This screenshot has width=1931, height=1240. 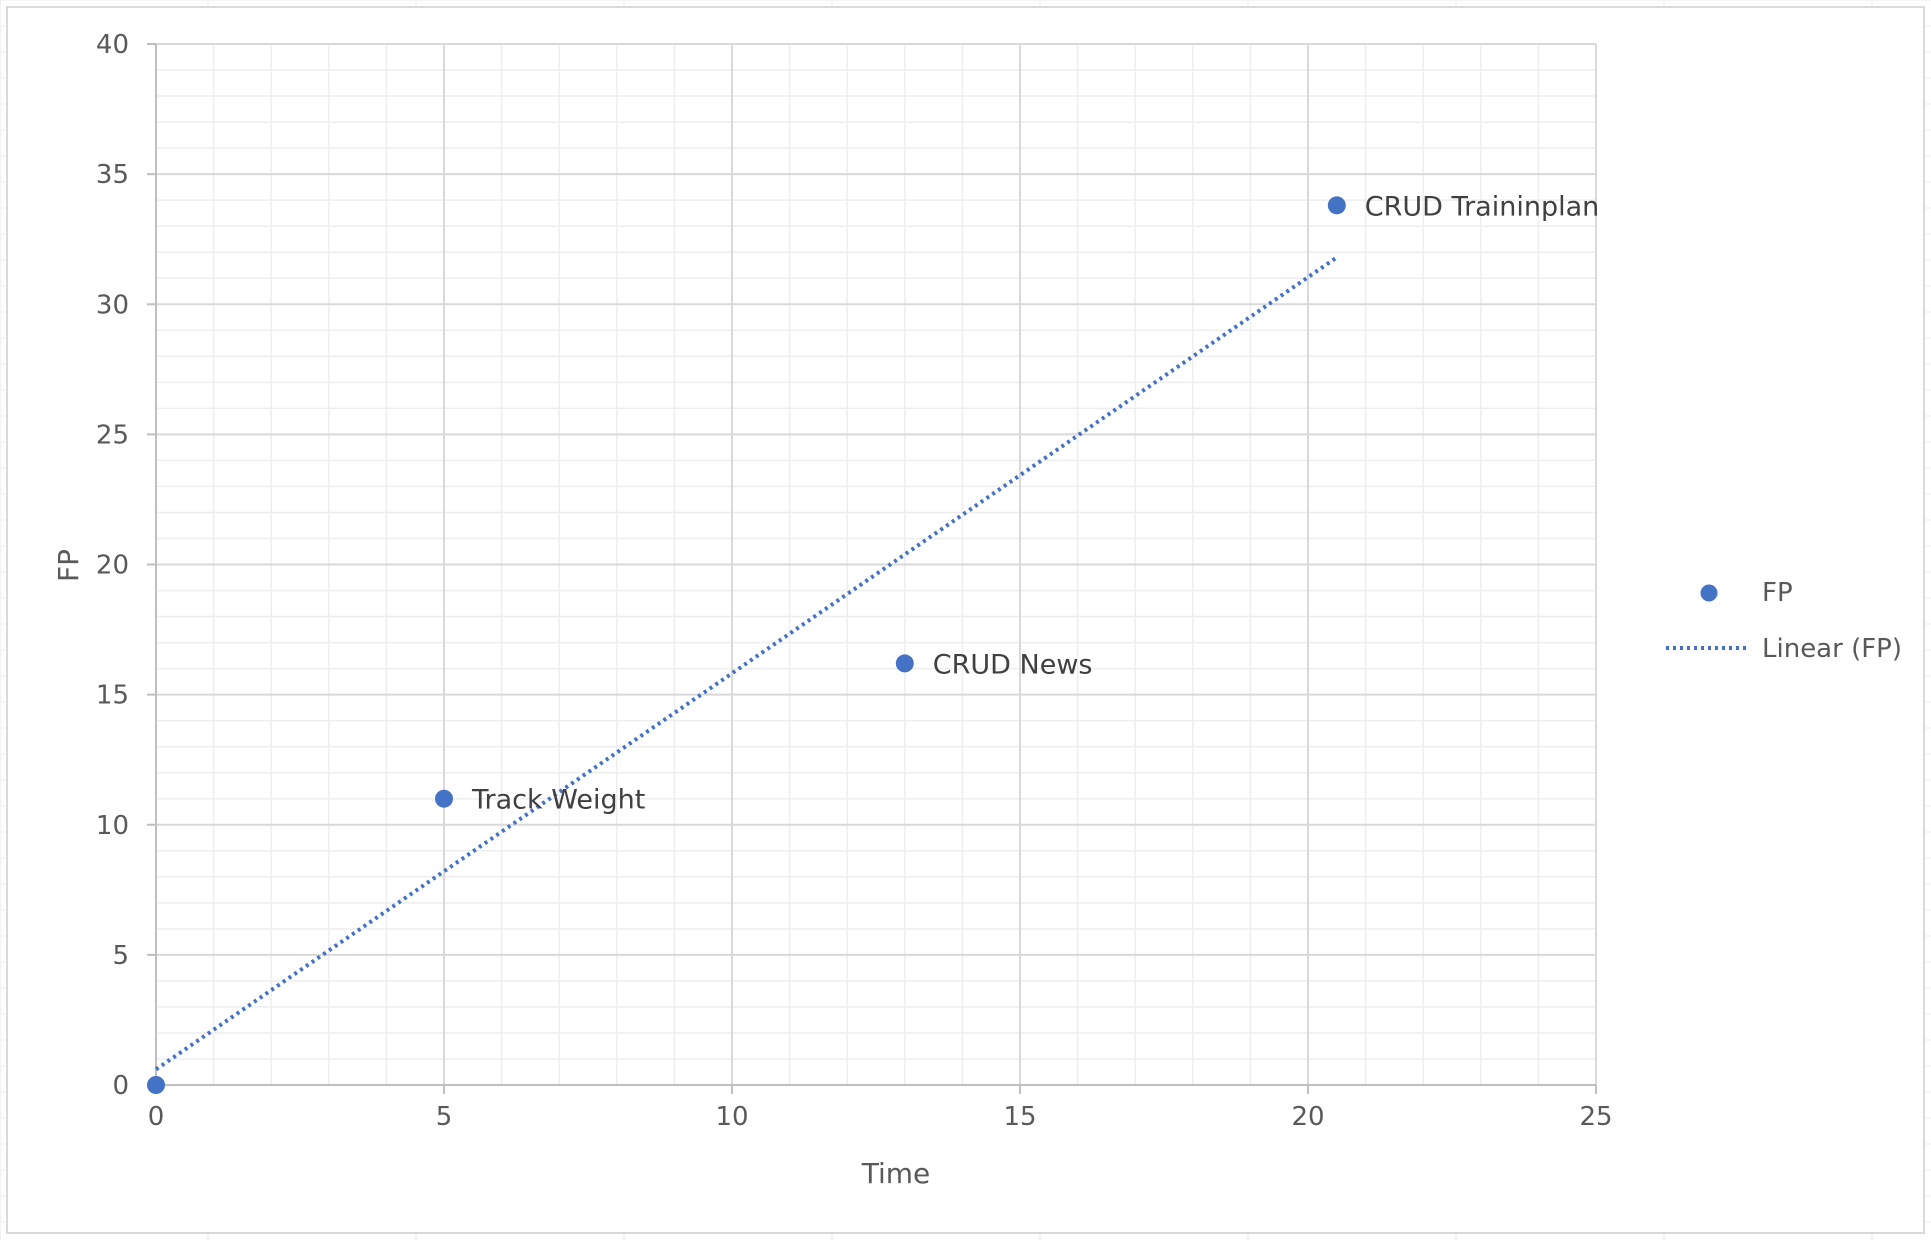 What do you see at coordinates (1595, 1117) in the screenshot?
I see `x-tick-label: 25` at bounding box center [1595, 1117].